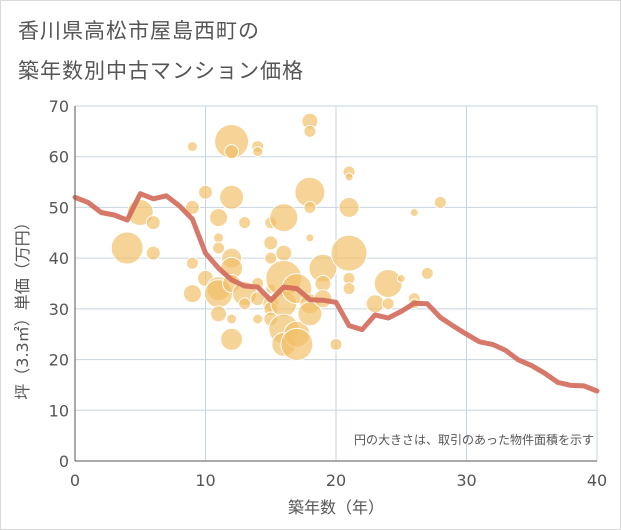  Describe the element at coordinates (466, 480) in the screenshot. I see `x-tick-label: 30` at that location.